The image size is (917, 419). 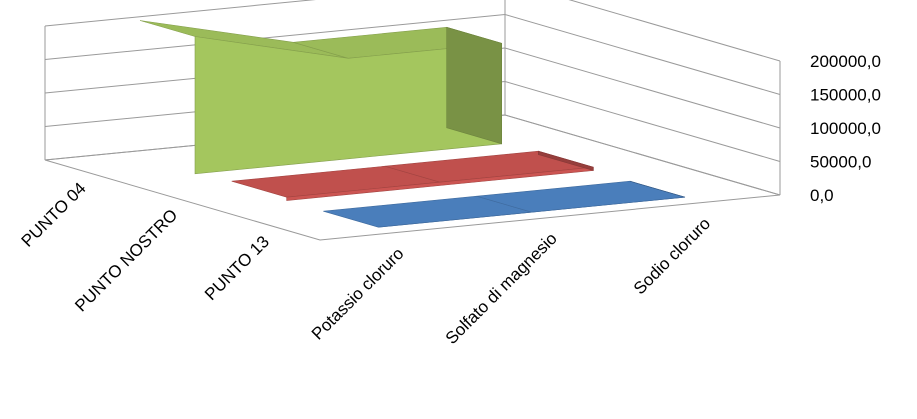 I want to click on y-tick-label: 50000,0, so click(x=840, y=162).